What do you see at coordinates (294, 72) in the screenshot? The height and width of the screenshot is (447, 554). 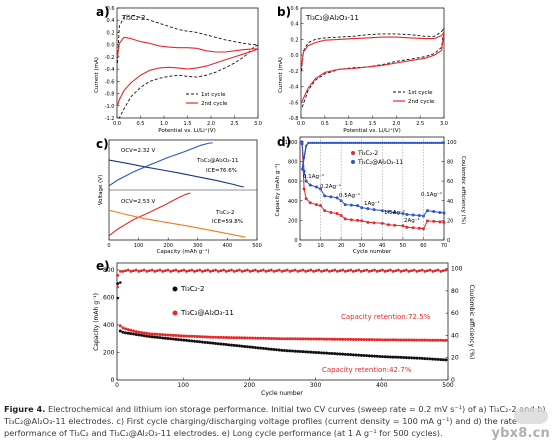 I see `b-ytick-label-3: -0.2` at bounding box center [294, 72].